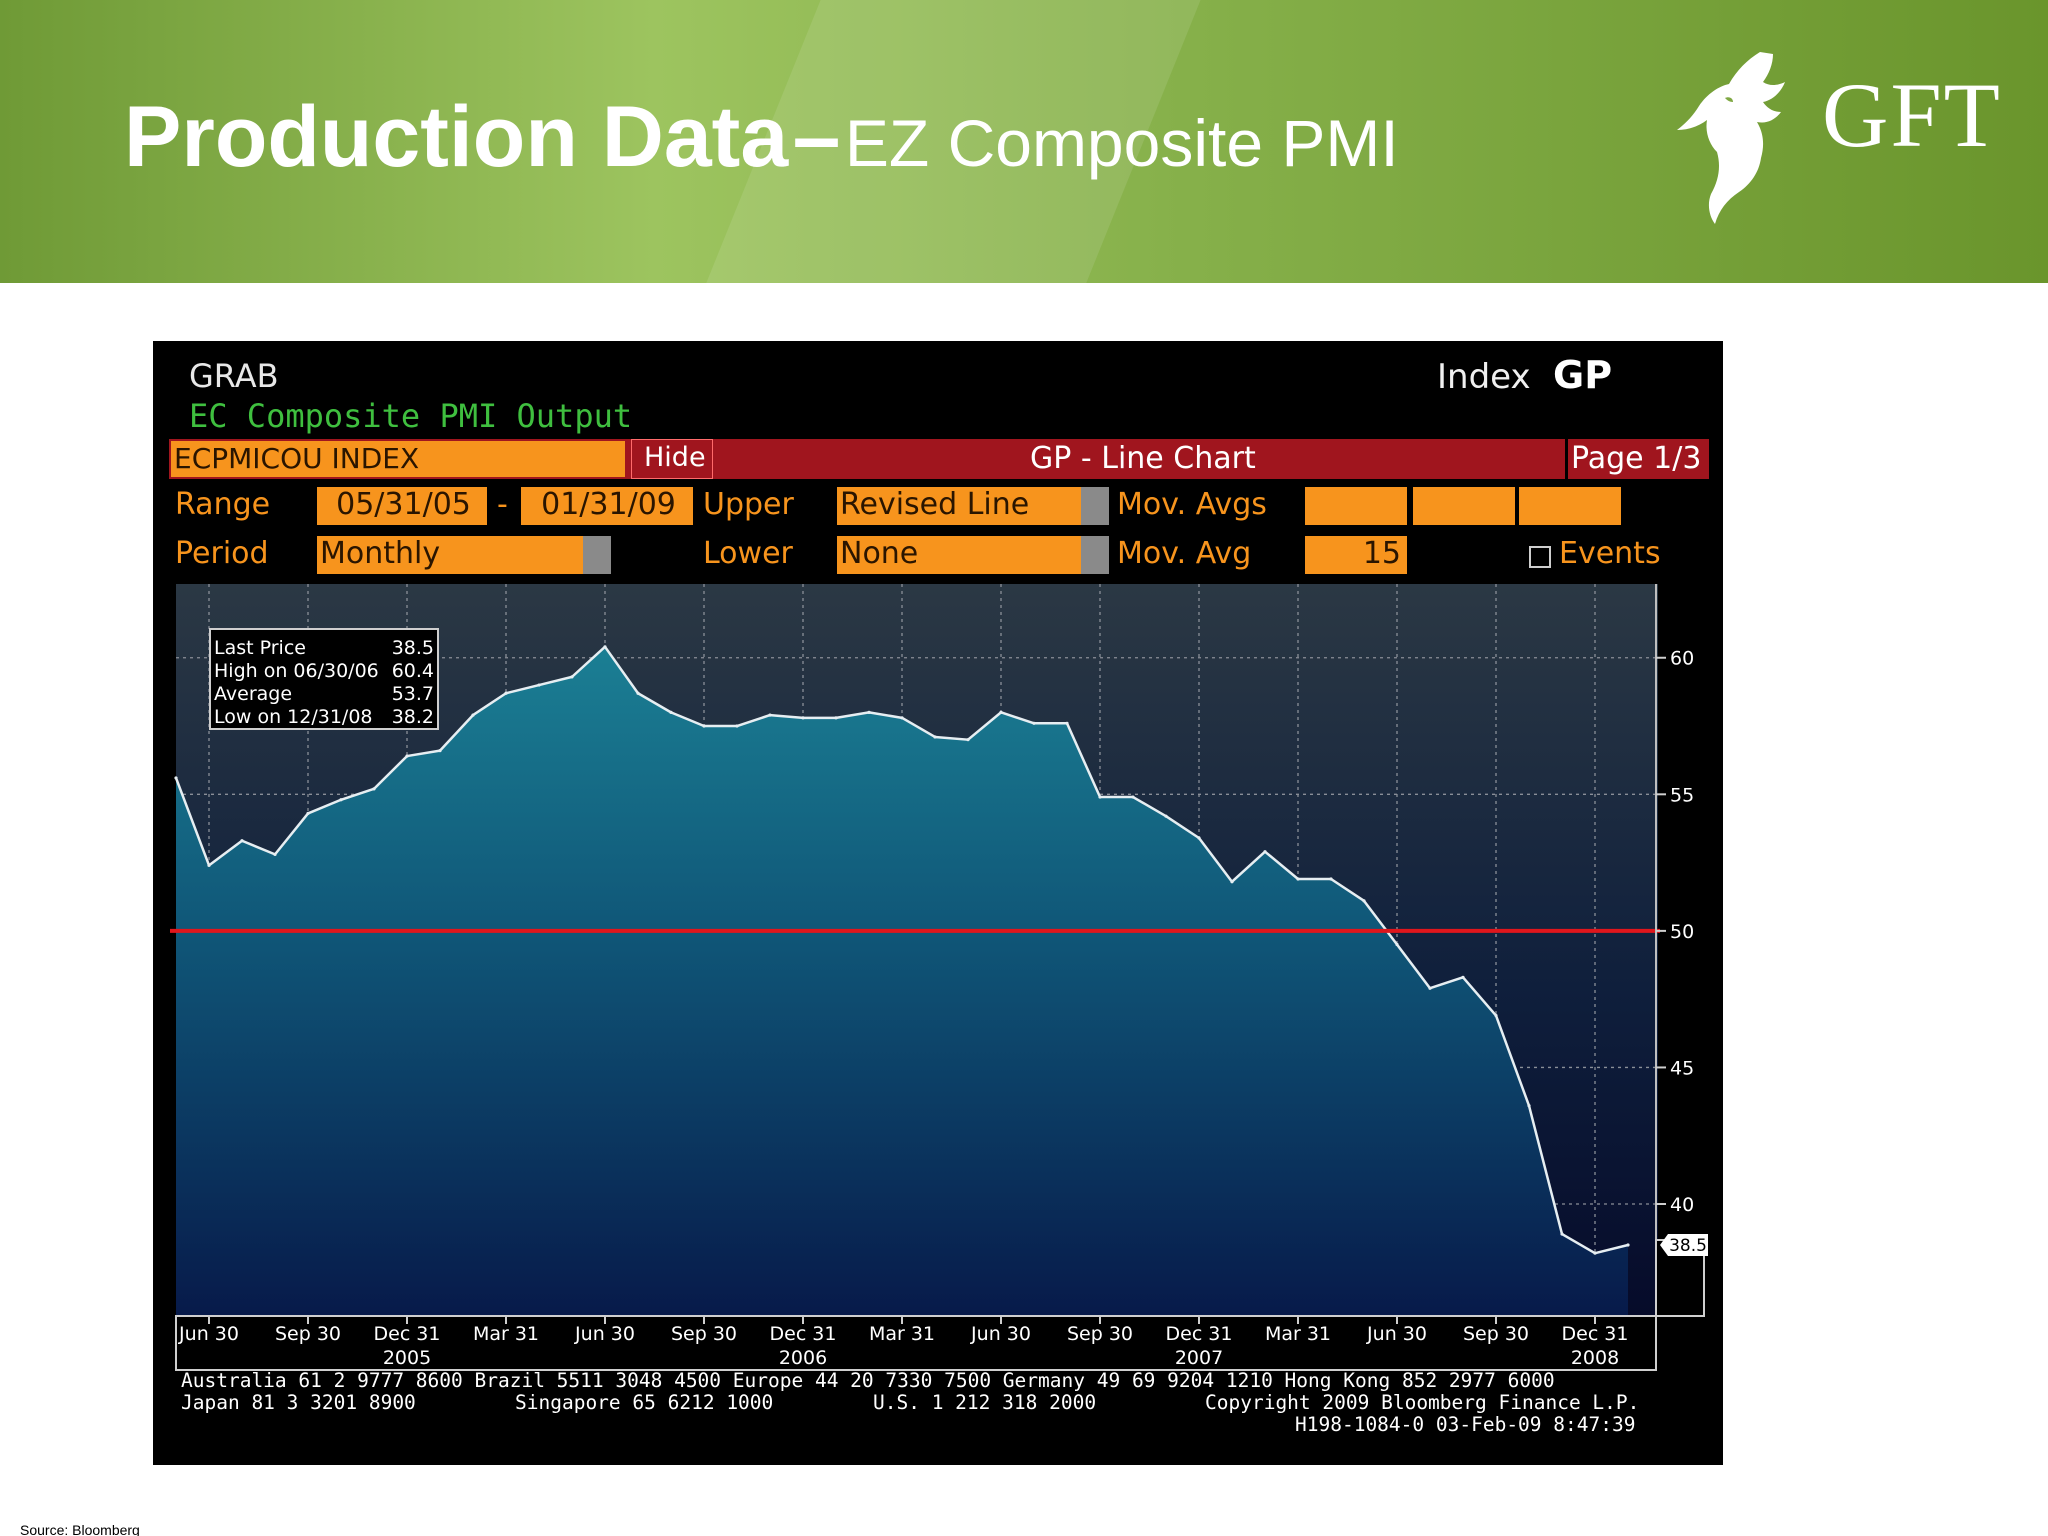  What do you see at coordinates (234, 376) in the screenshot?
I see `grab-label: GRAB` at bounding box center [234, 376].